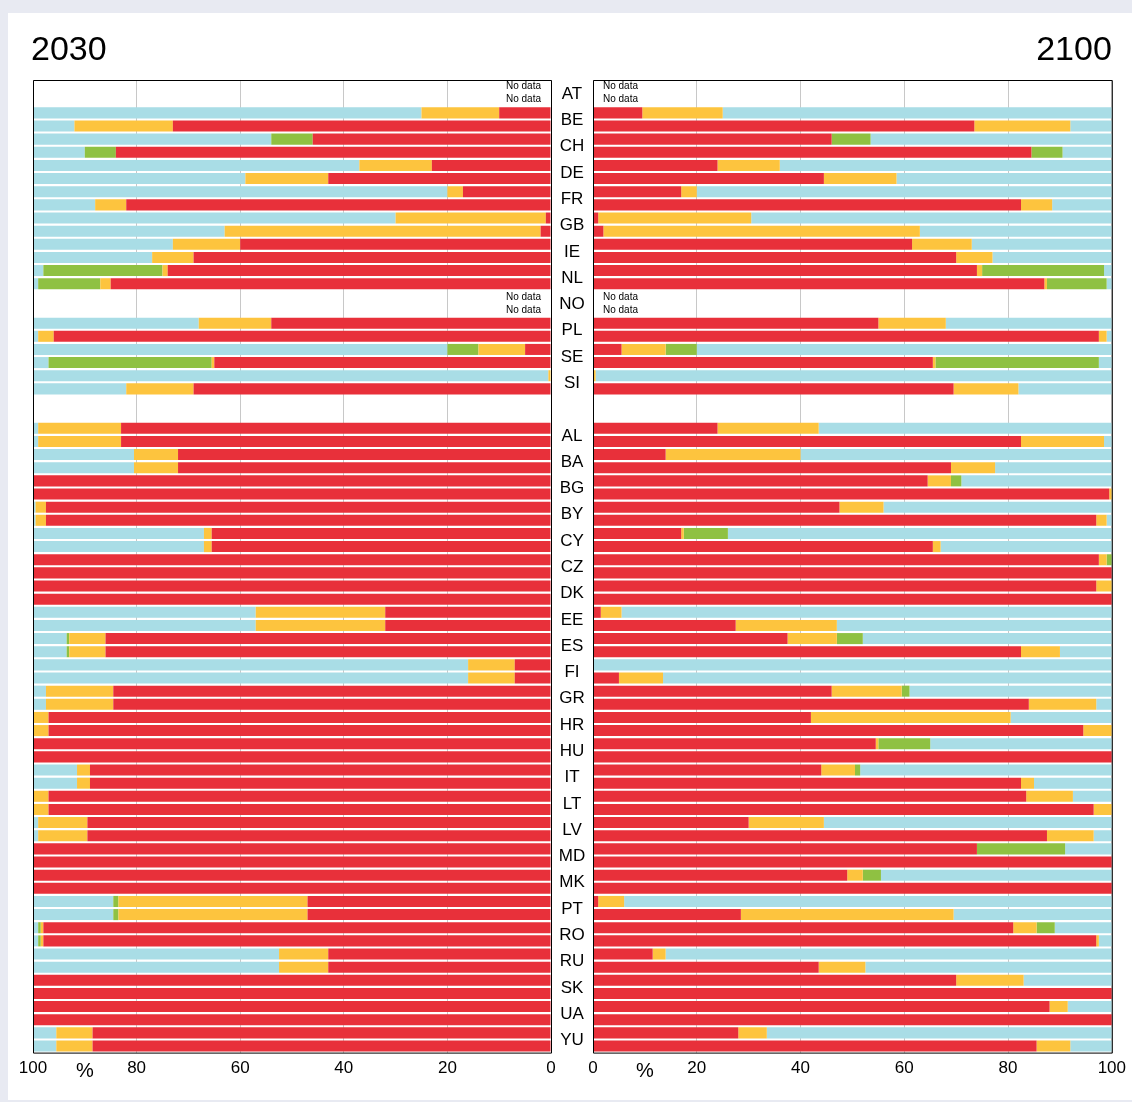  What do you see at coordinates (572, 987) in the screenshot?
I see `y-tick-label: SK` at bounding box center [572, 987].